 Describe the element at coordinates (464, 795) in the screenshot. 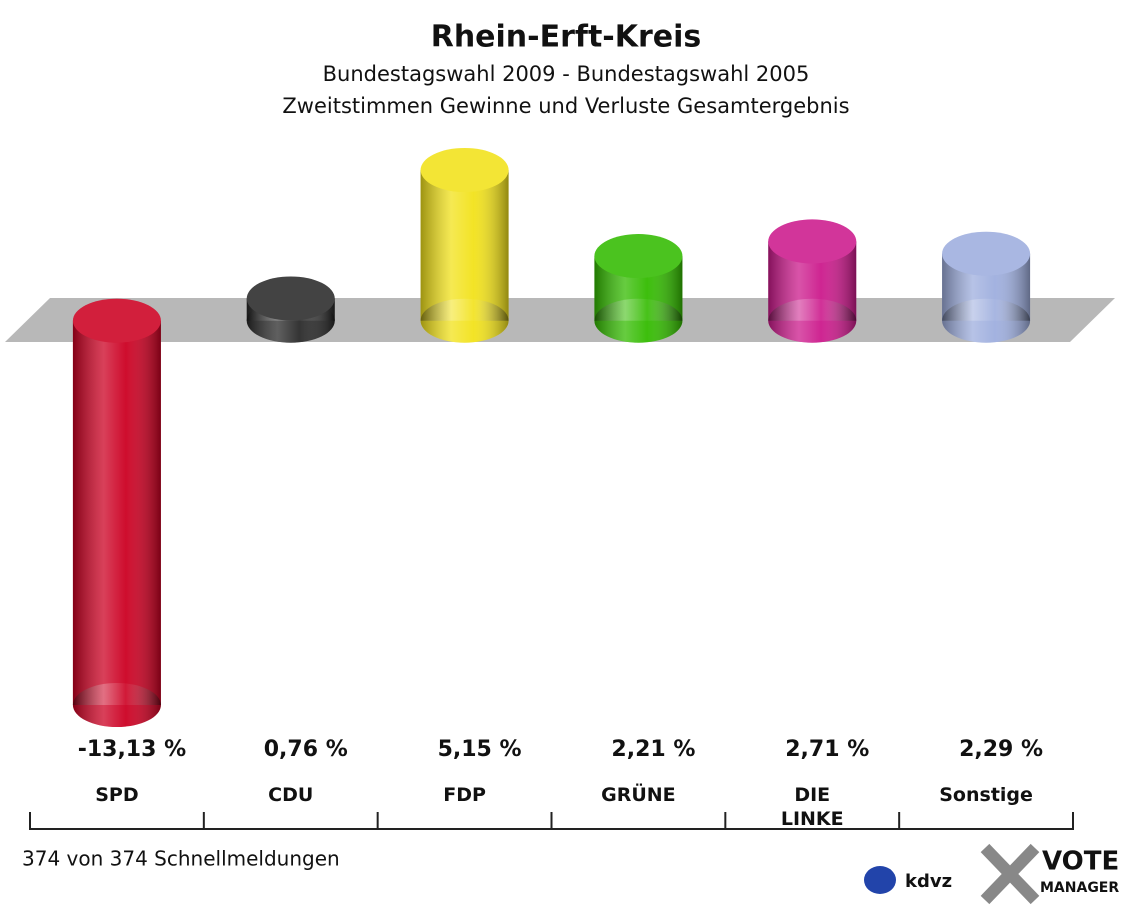

I see `category-label: FDP` at that location.